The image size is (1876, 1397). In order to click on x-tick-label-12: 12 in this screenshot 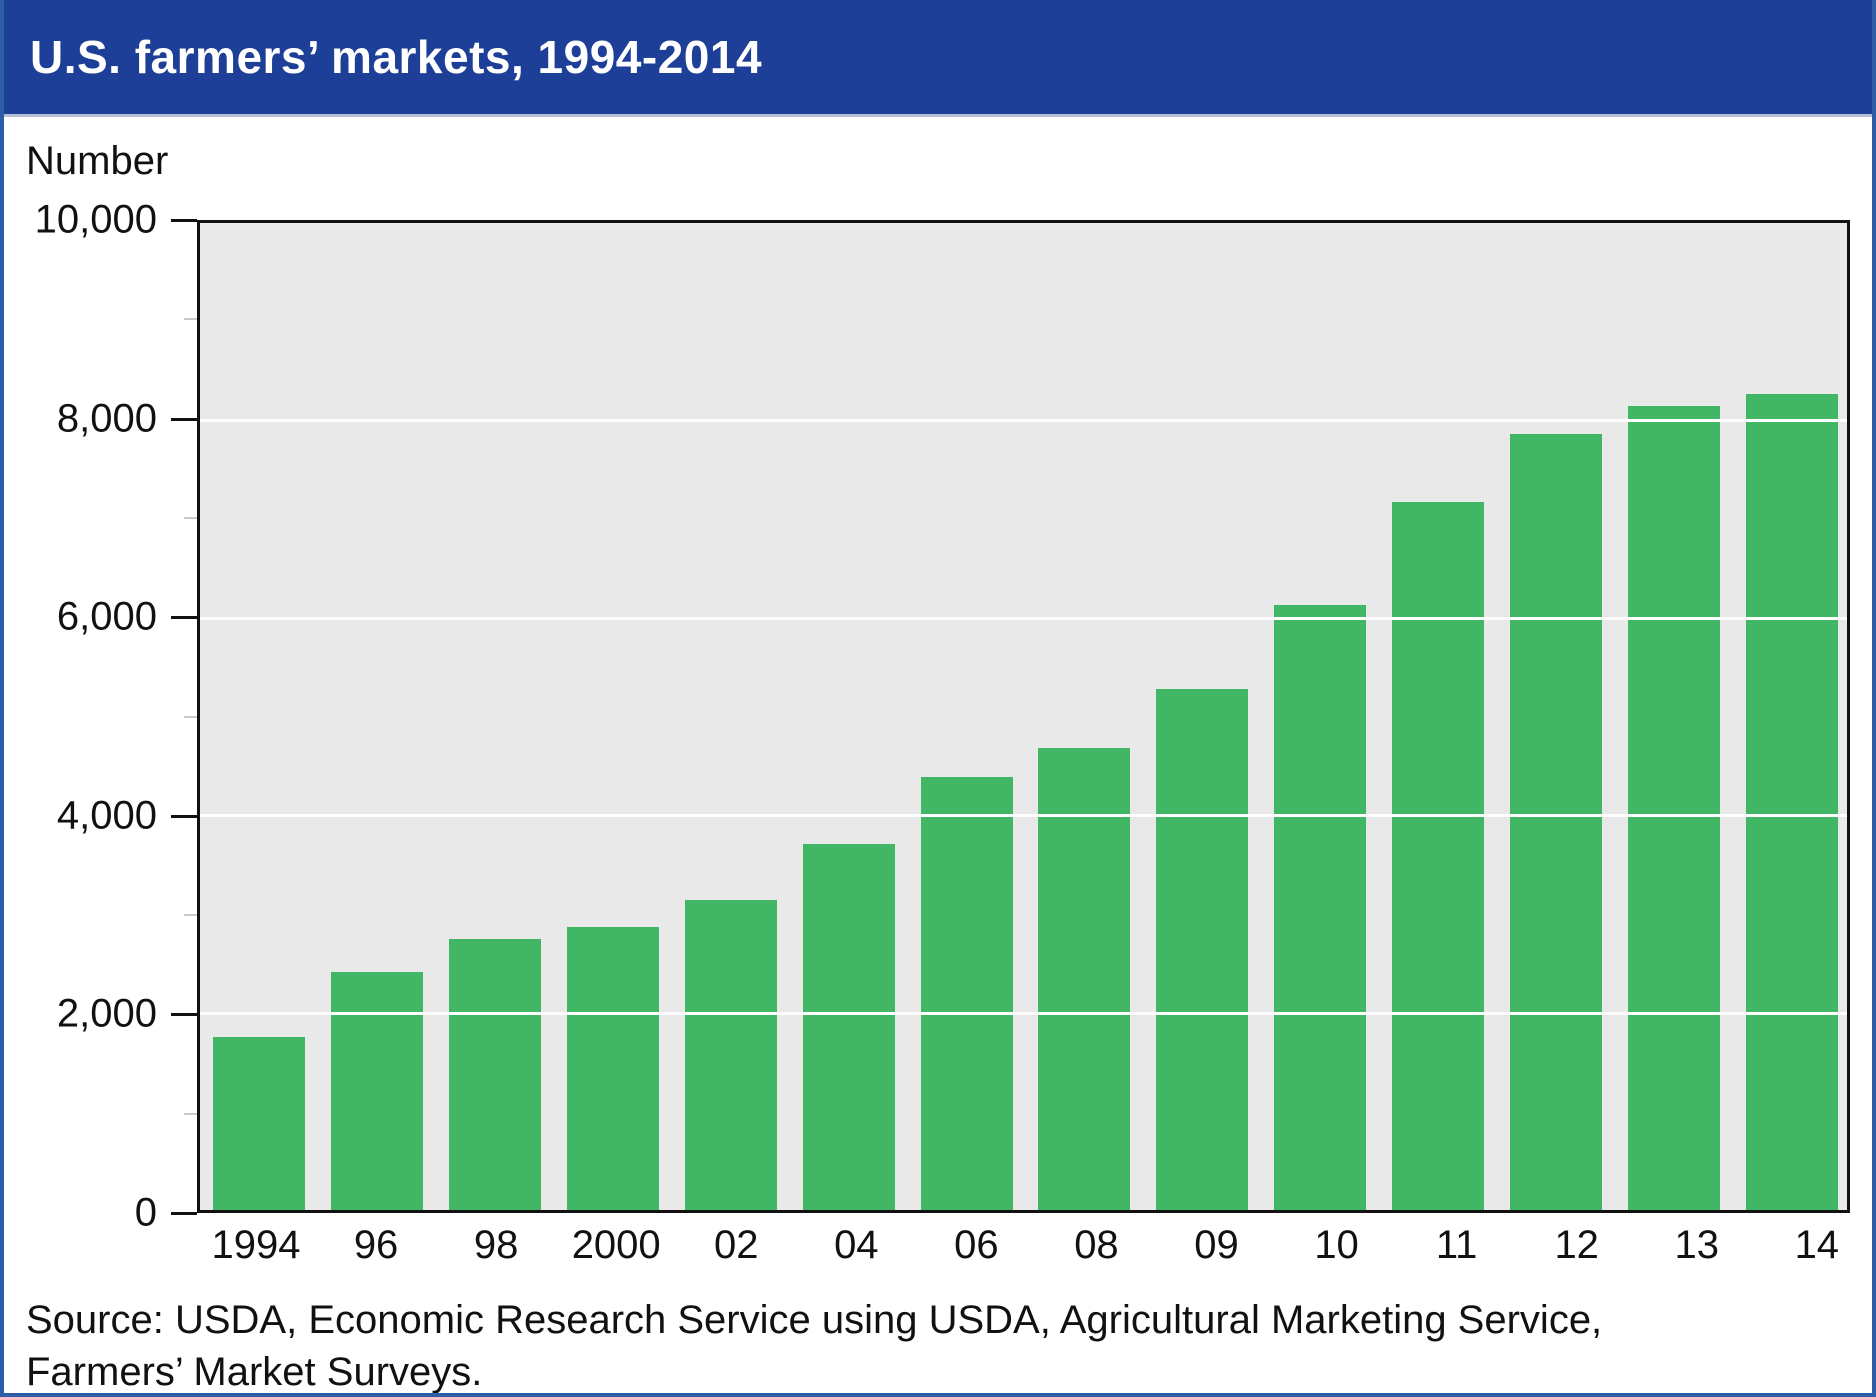, I will do `click(1576, 1245)`.